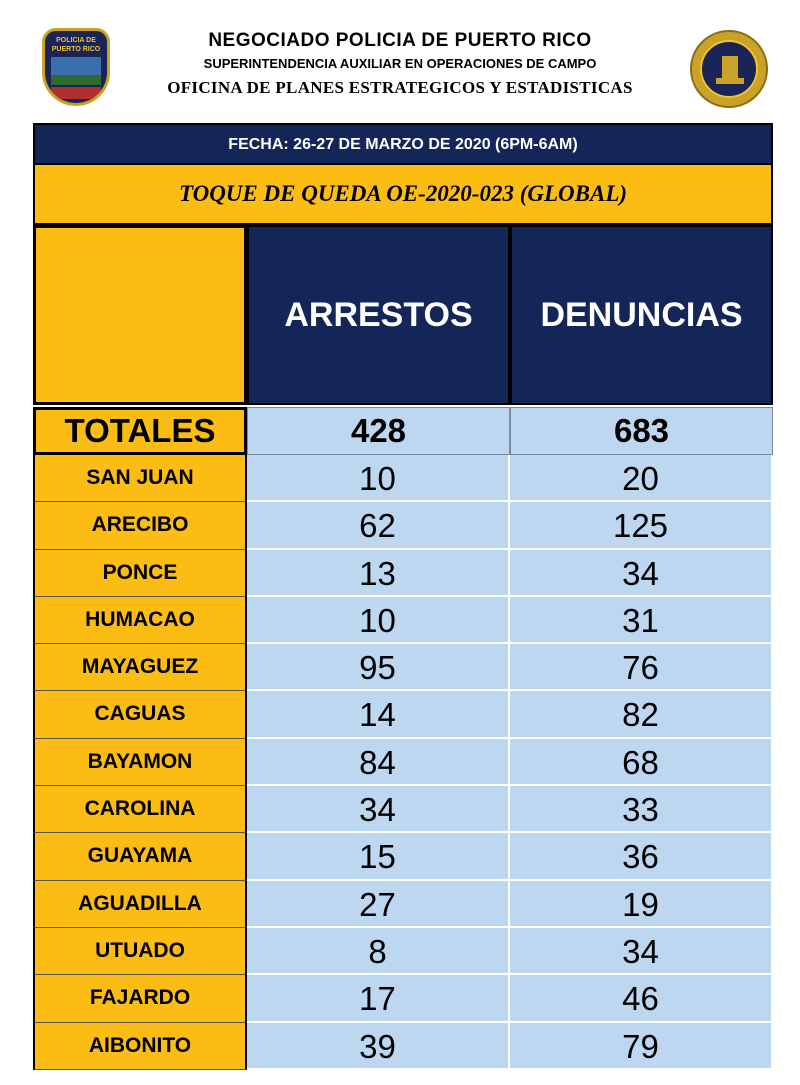 This screenshot has width=800, height=1085. Describe the element at coordinates (641, 999) in the screenshot. I see `denuncias-value: 46` at that location.